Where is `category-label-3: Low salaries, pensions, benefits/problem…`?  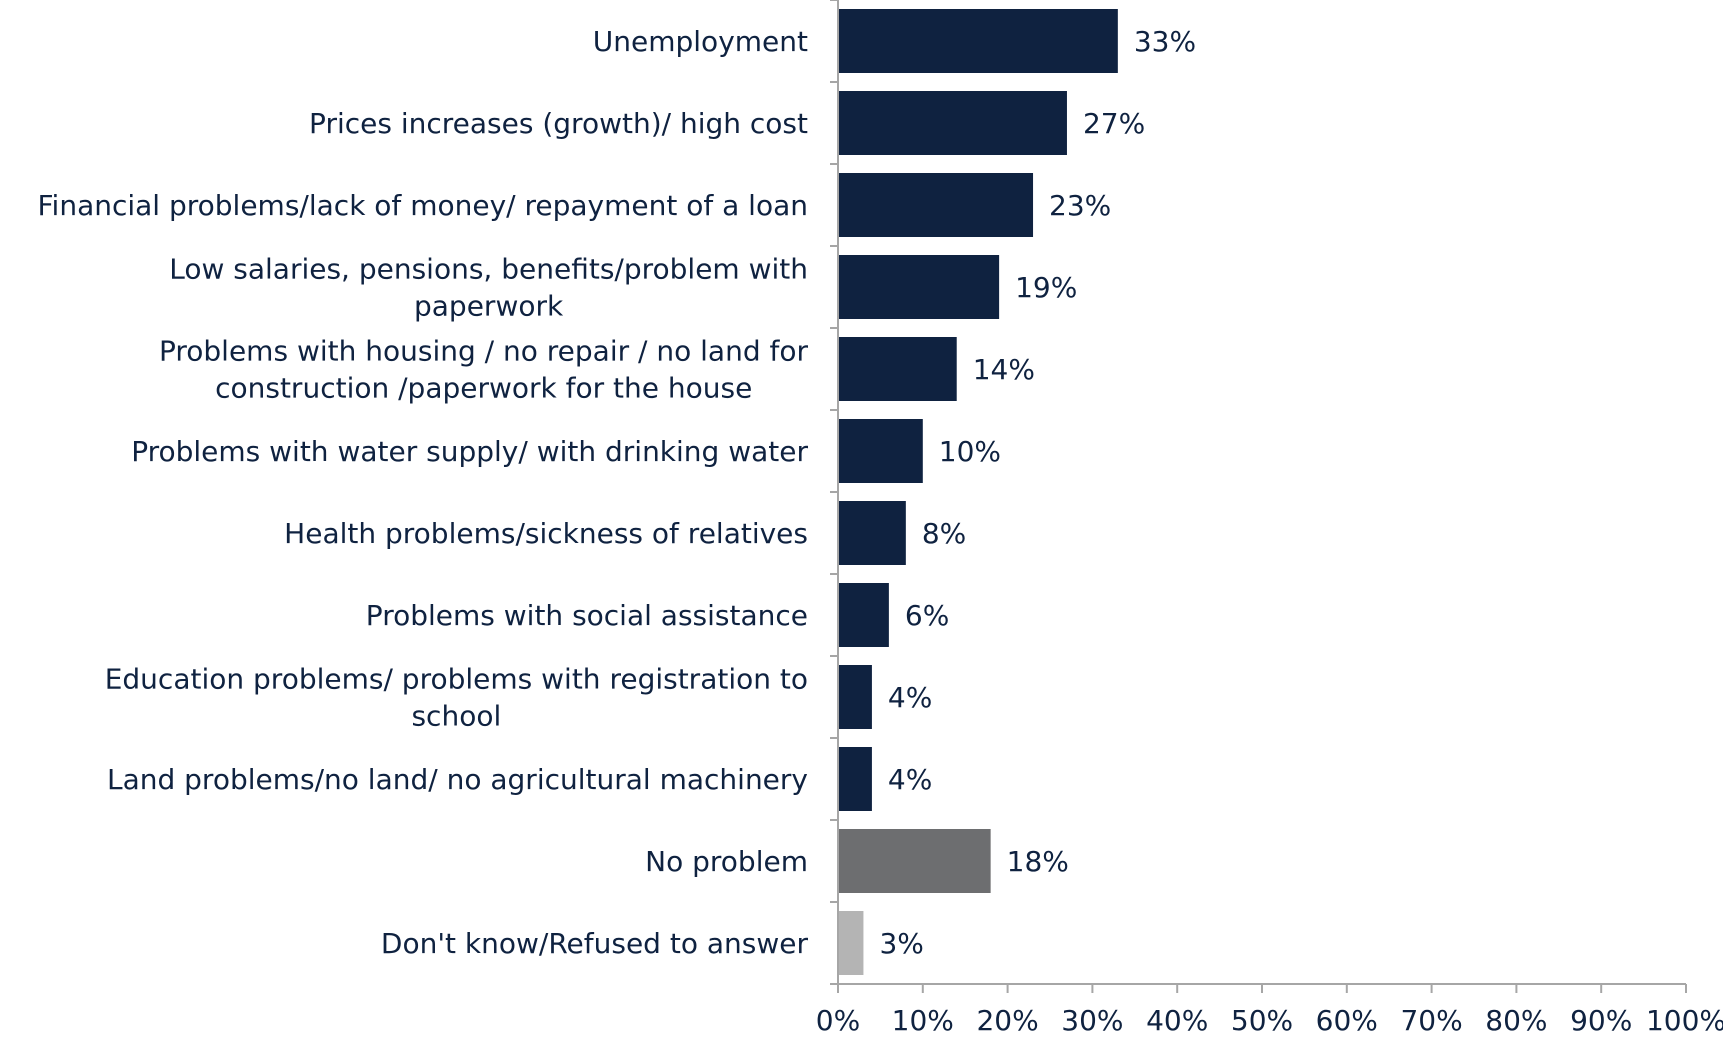 category-label-3: Low salaries, pensions, benefits/problem… is located at coordinates (488, 288).